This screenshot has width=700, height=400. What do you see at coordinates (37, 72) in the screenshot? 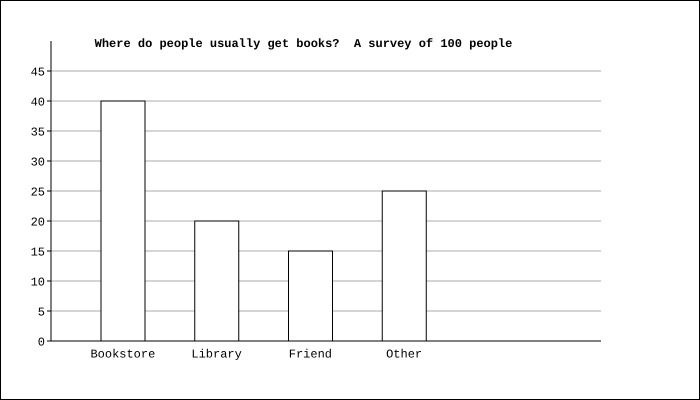
I see `y-tick-label: 45` at bounding box center [37, 72].